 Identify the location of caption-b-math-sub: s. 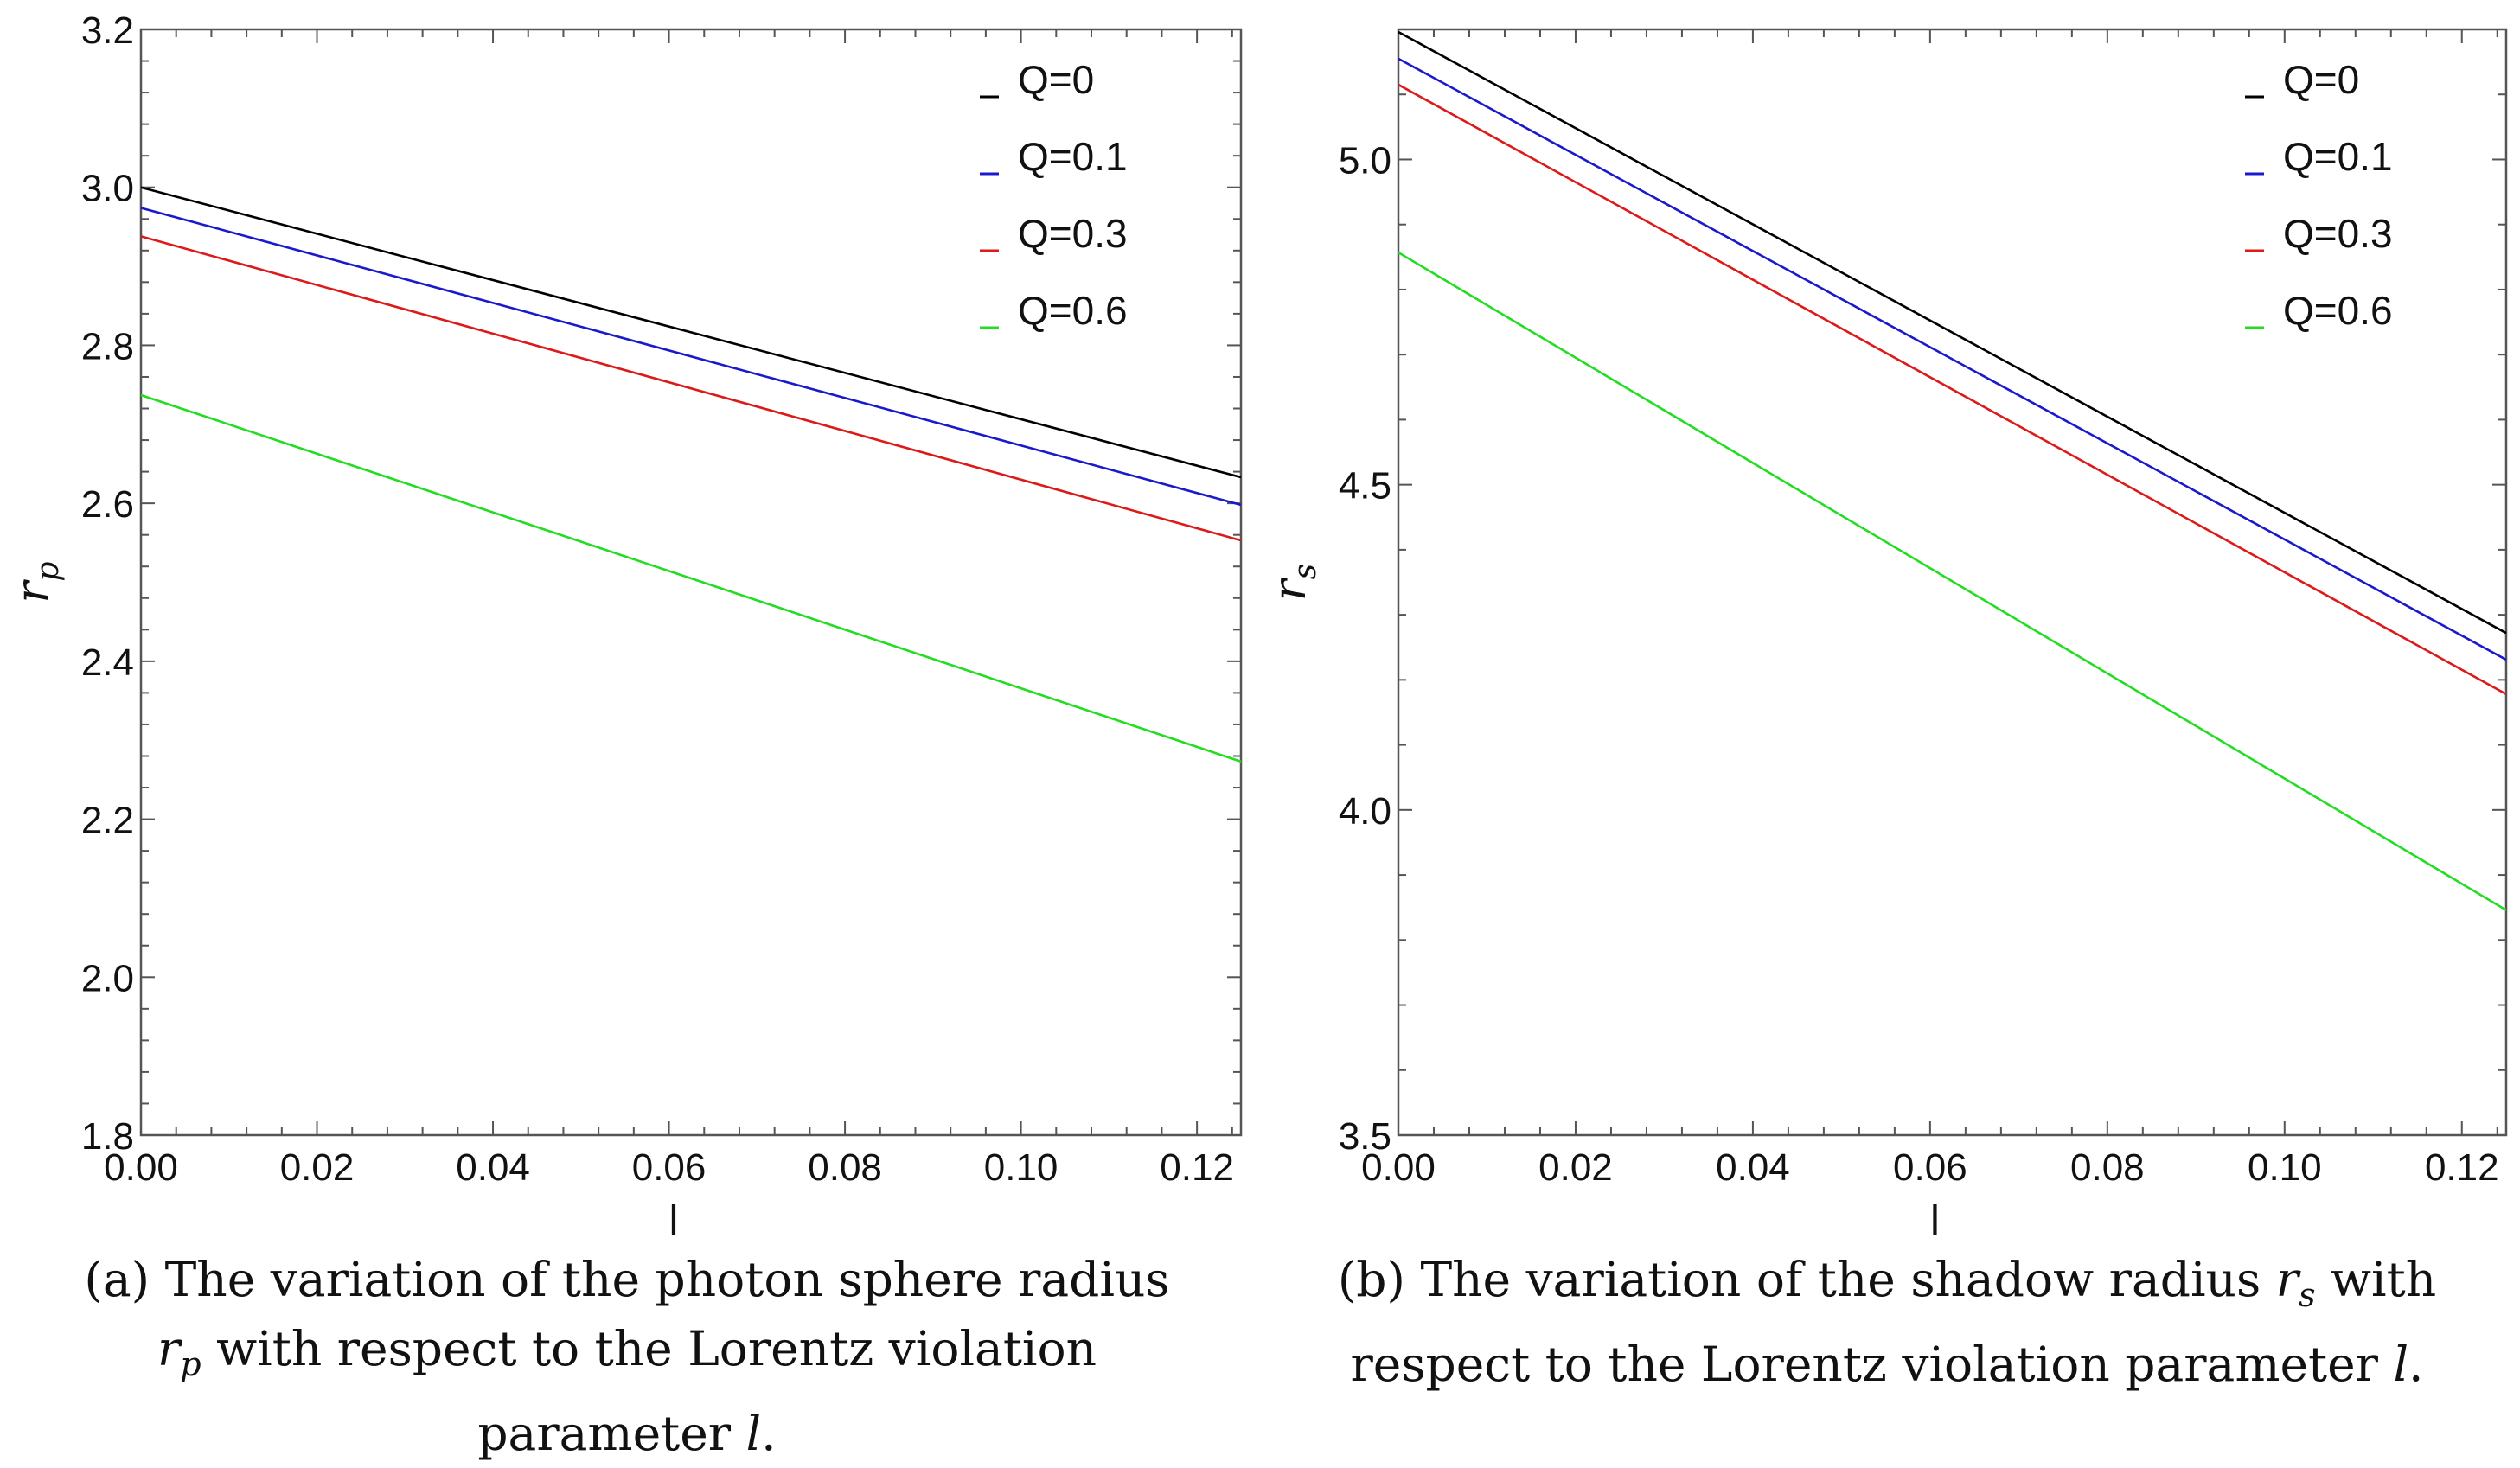
(2307, 1295).